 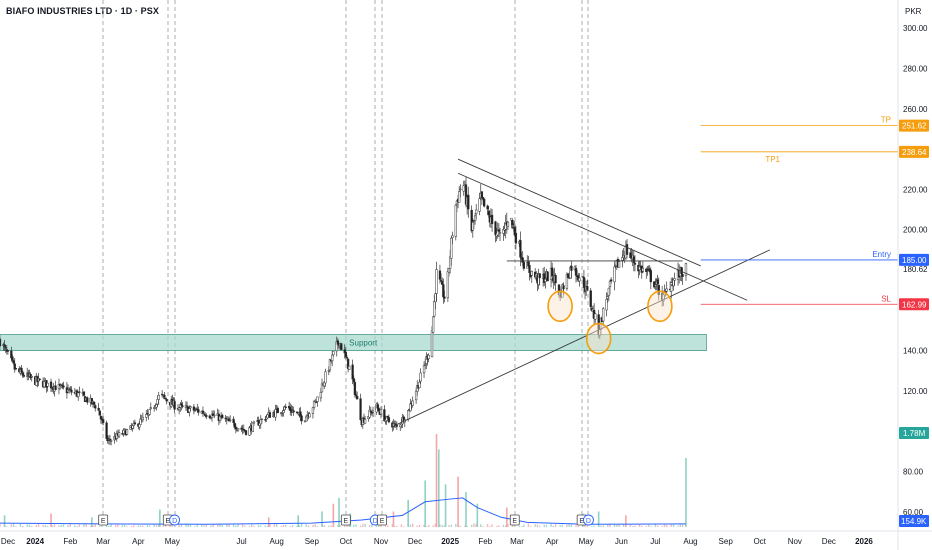 What do you see at coordinates (621, 541) in the screenshot?
I see `time-tick-label: Jun` at bounding box center [621, 541].